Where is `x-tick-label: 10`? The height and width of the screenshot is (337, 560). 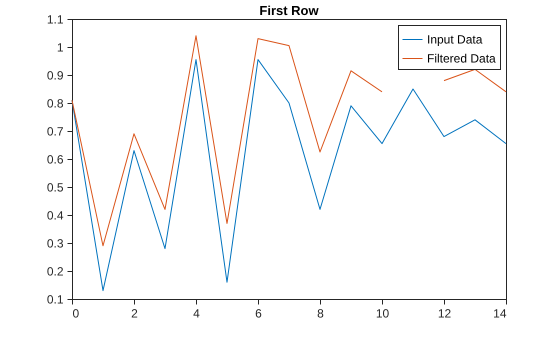 x-tick-label: 10 is located at coordinates (383, 313).